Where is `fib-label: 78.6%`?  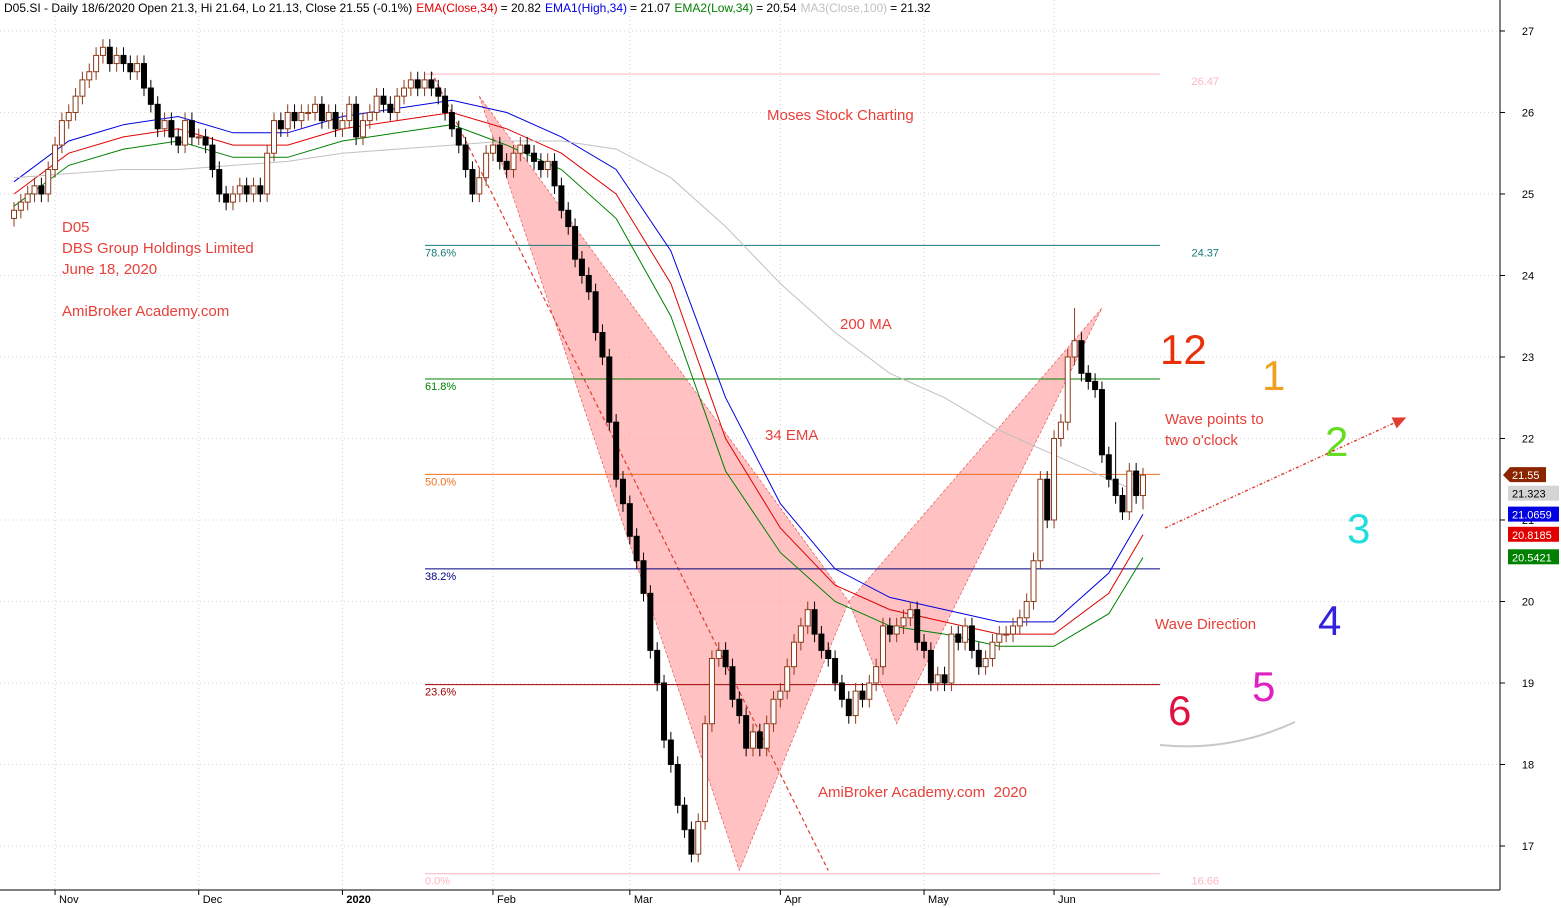 fib-label: 78.6% is located at coordinates (440, 253).